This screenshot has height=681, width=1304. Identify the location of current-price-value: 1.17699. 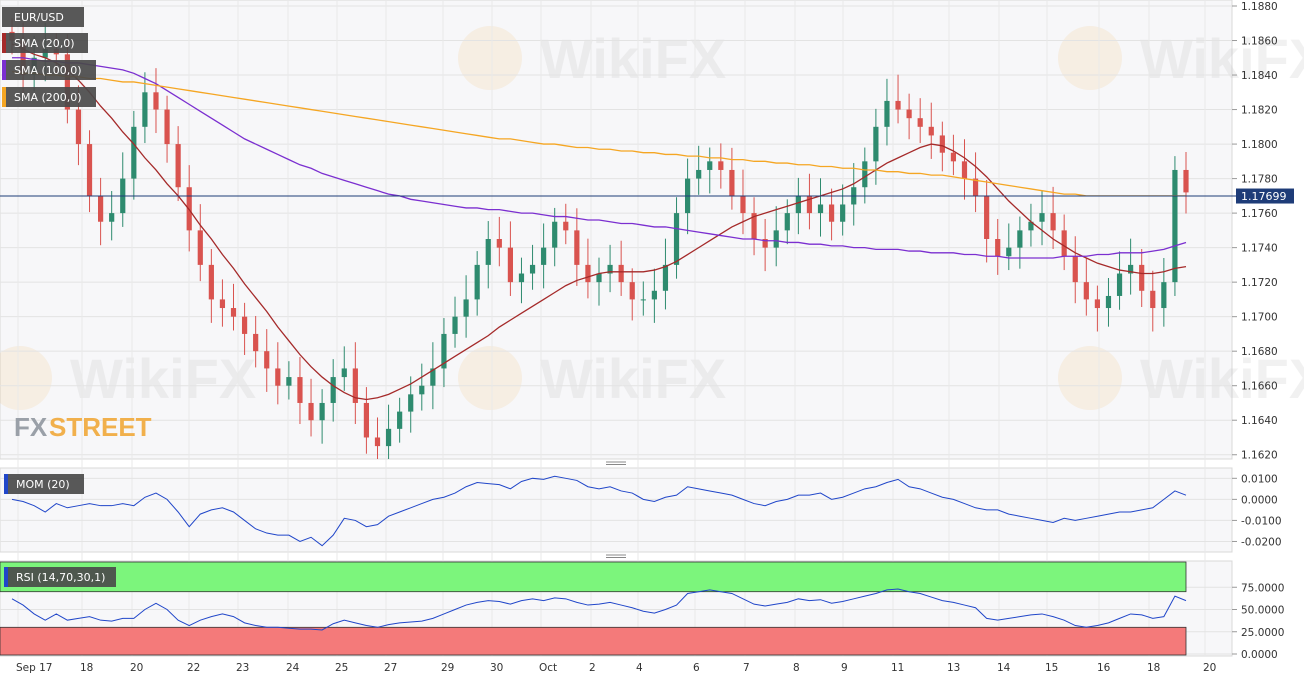
(1264, 196).